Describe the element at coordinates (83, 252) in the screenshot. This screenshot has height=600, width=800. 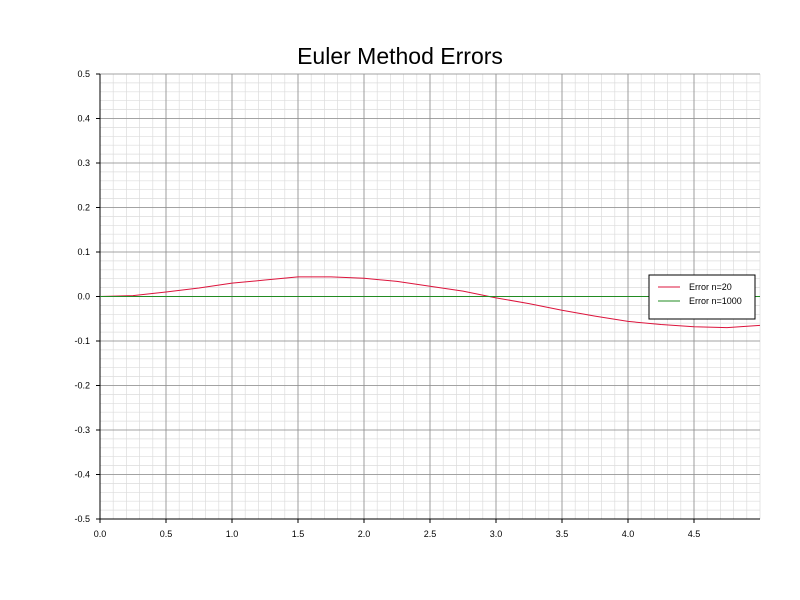
I see `y-tick-label: 0.1` at that location.